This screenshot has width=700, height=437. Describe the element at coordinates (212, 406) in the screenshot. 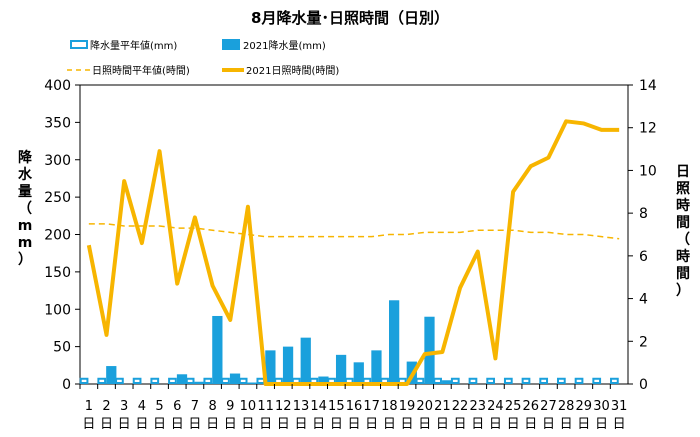

I see `x-tick-label: 8` at that location.